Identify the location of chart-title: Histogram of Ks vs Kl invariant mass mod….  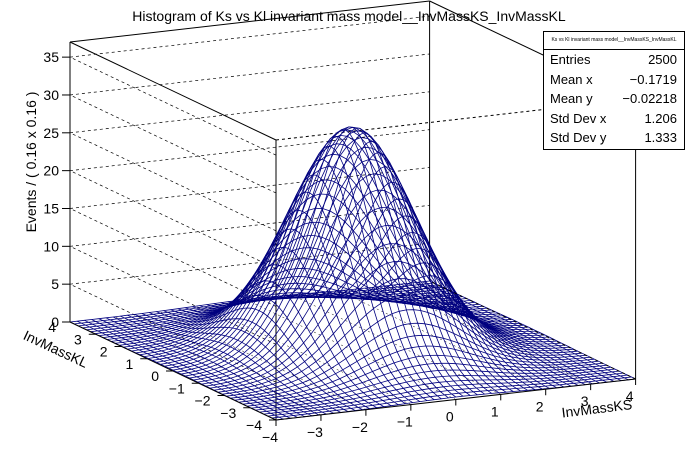
(349, 16).